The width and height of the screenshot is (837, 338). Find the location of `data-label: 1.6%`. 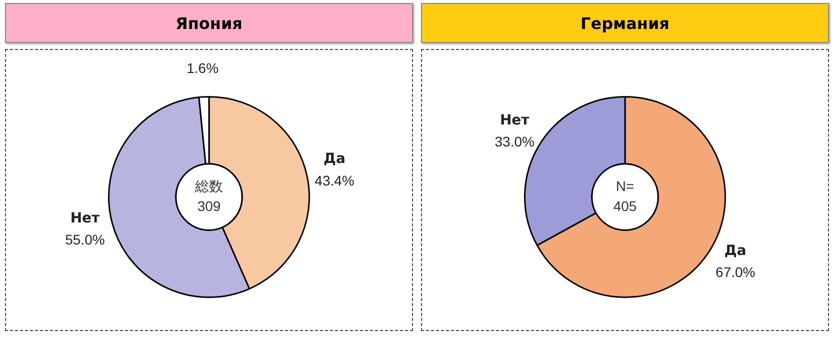

data-label: 1.6% is located at coordinates (202, 68).